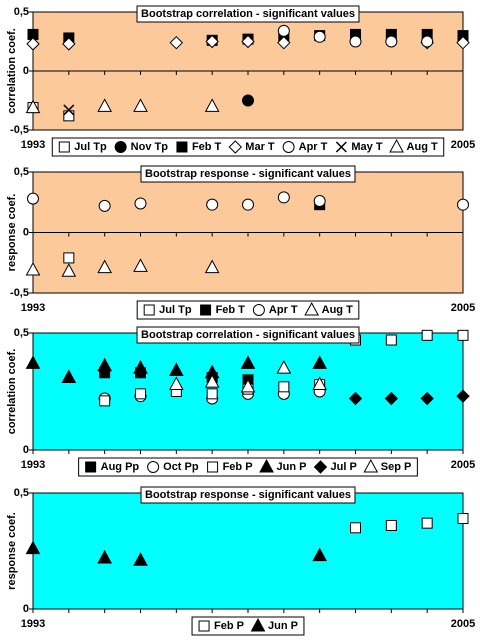  I want to click on y-axis-label: correlation coef., so click(12, 71).